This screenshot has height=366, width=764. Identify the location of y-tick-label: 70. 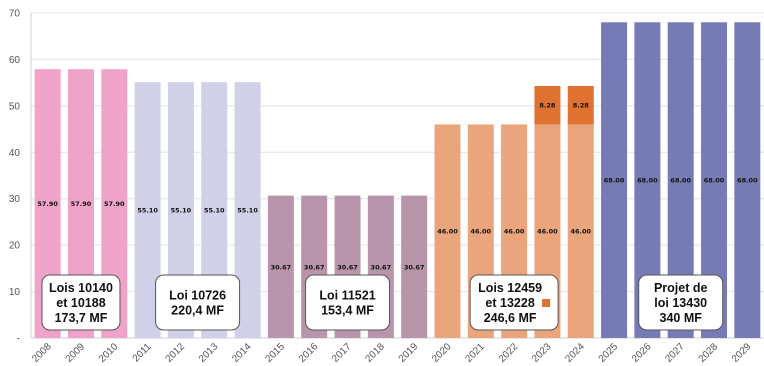
(15, 14).